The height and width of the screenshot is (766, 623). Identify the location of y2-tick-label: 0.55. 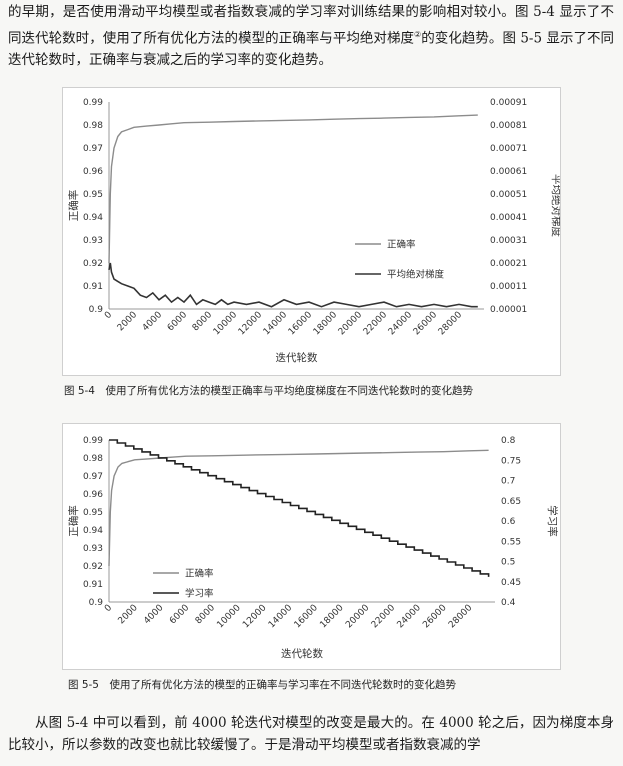
(511, 542).